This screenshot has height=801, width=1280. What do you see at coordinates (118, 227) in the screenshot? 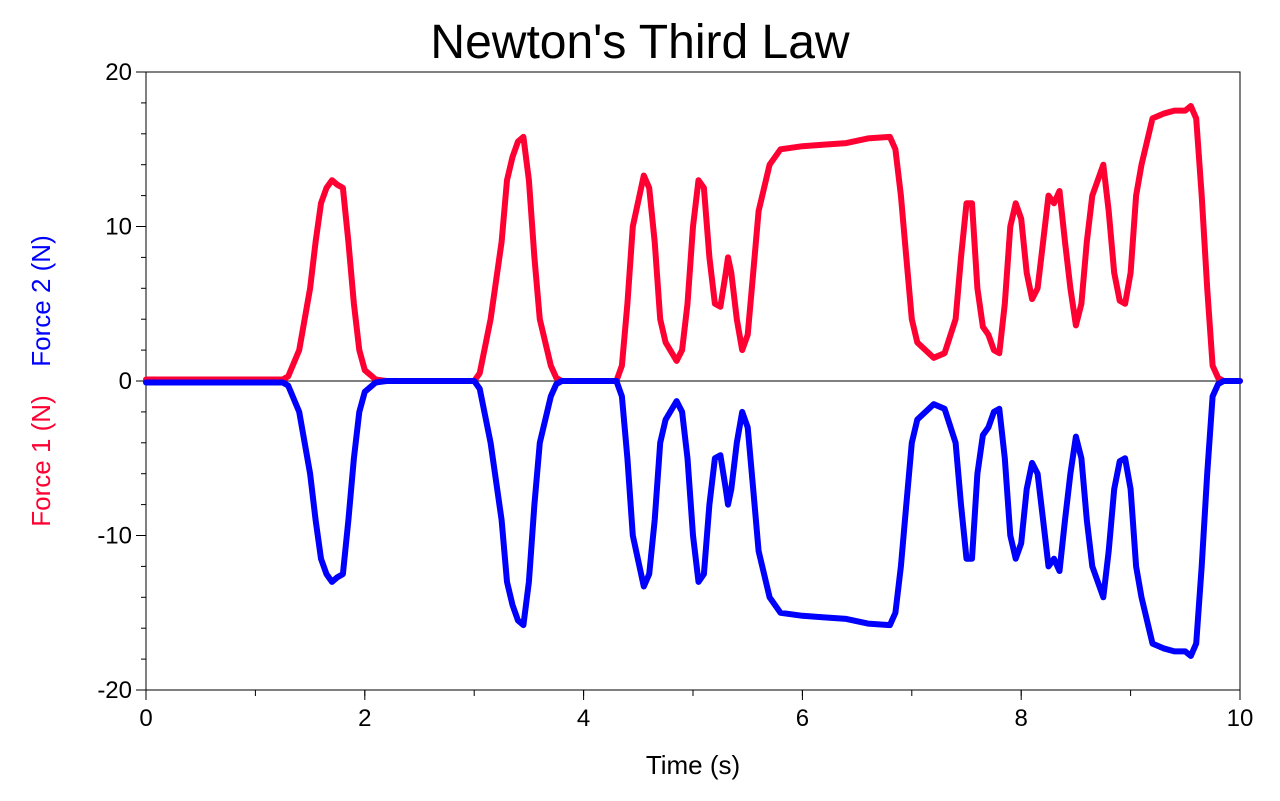
I see `y-tick-label: 10` at bounding box center [118, 227].